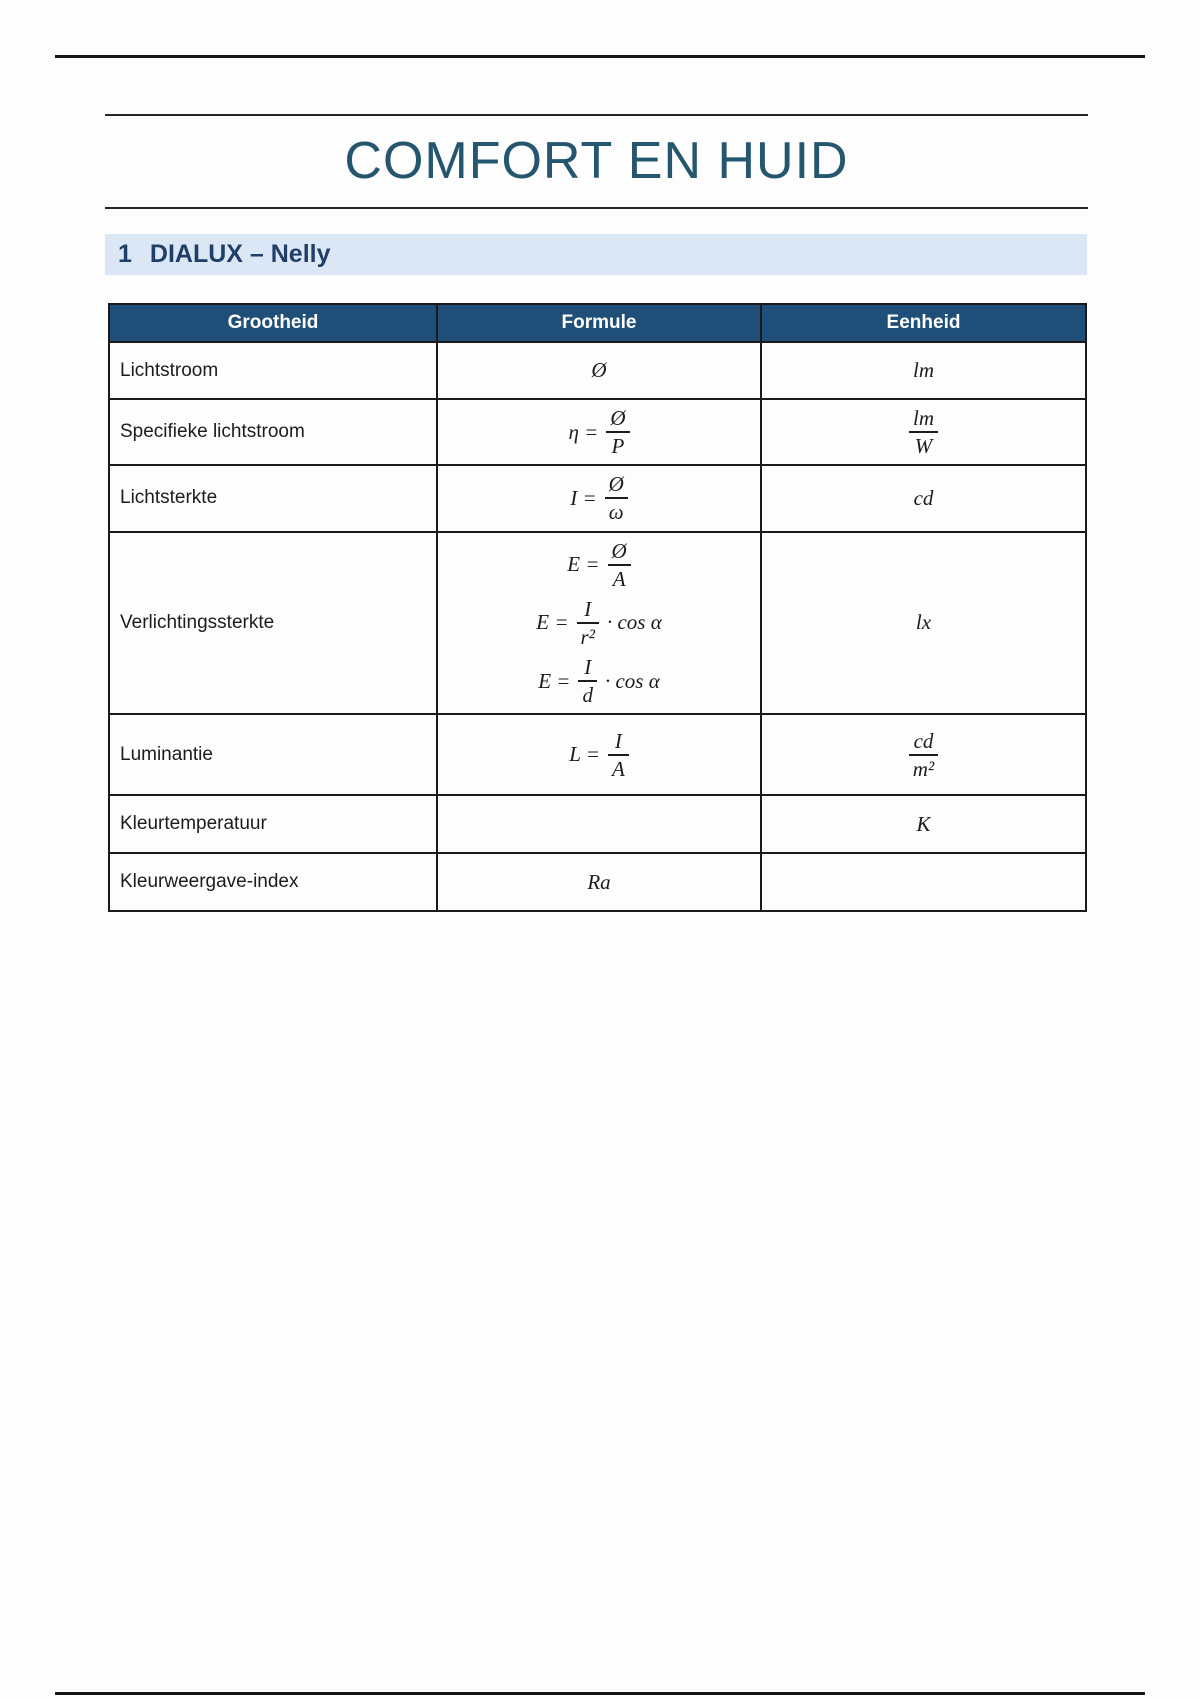 Image resolution: width=1200 pixels, height=1700 pixels. Describe the element at coordinates (273, 498) in the screenshot. I see `grootheid-cell: Lichtsterkte` at that location.